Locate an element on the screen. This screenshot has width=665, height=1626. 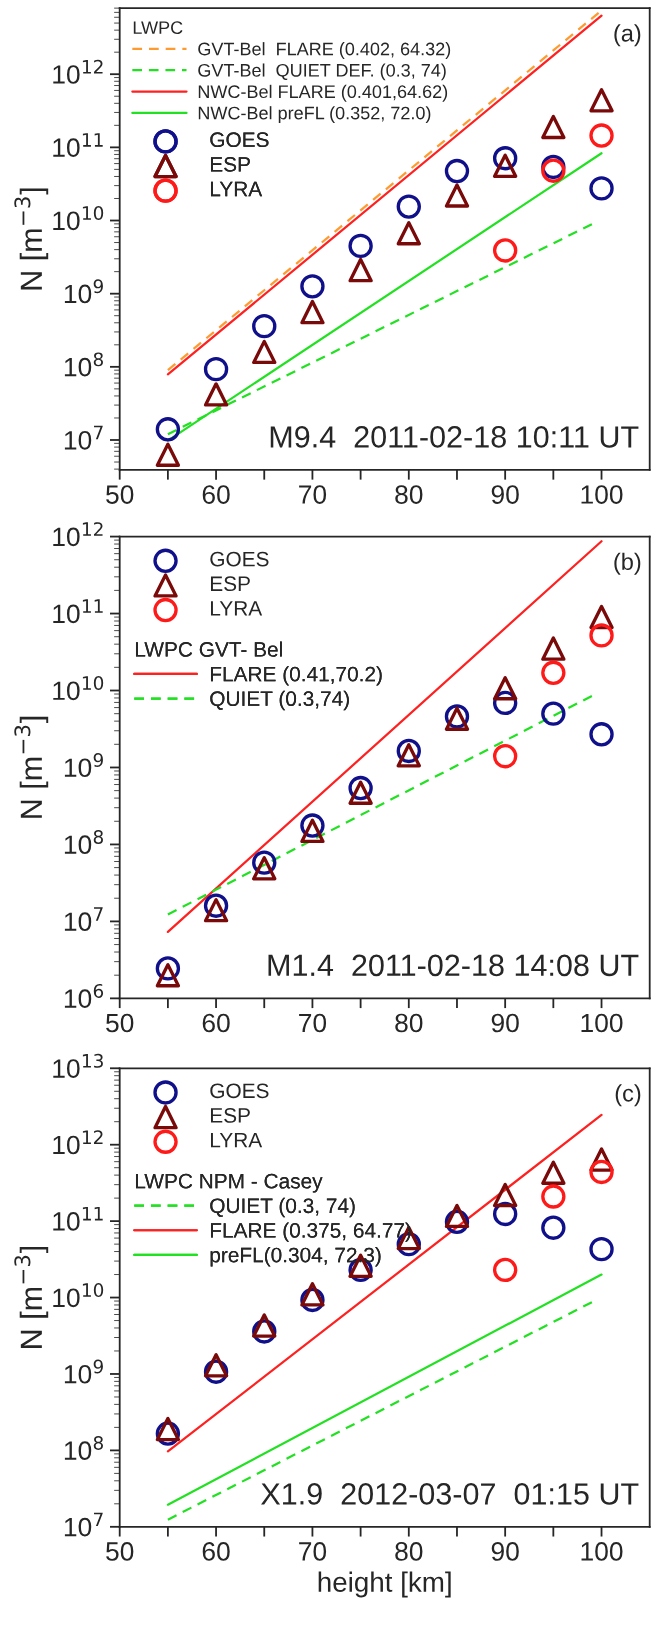
annotation: M1.4 2011-02-18 14:08 UT is located at coordinates (453, 965).